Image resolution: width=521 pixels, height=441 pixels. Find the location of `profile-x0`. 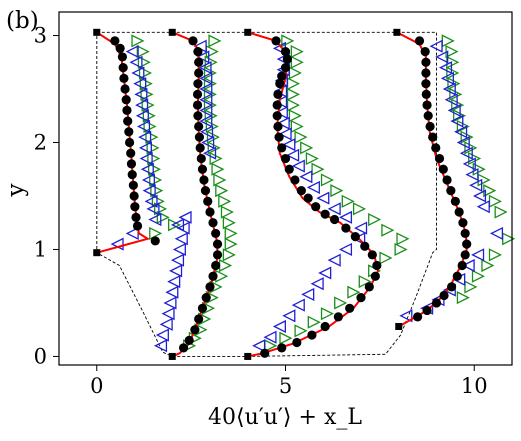

profile-x0 is located at coordinates (139, 142).